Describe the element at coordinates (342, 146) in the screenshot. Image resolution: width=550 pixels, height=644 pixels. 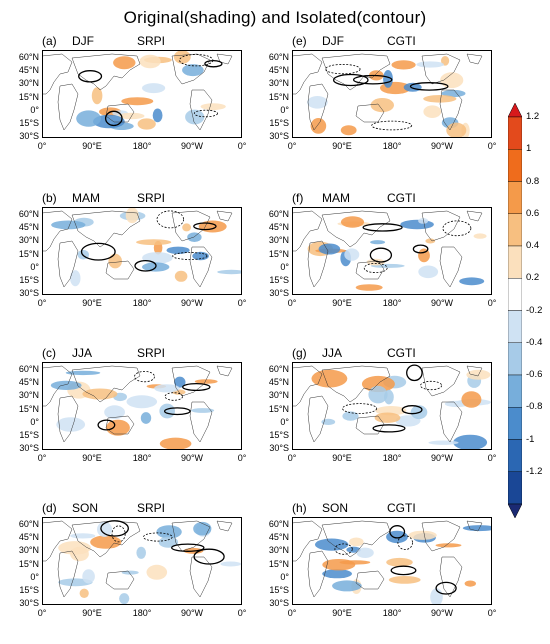
I see `longitude-label: 90°E` at that location.